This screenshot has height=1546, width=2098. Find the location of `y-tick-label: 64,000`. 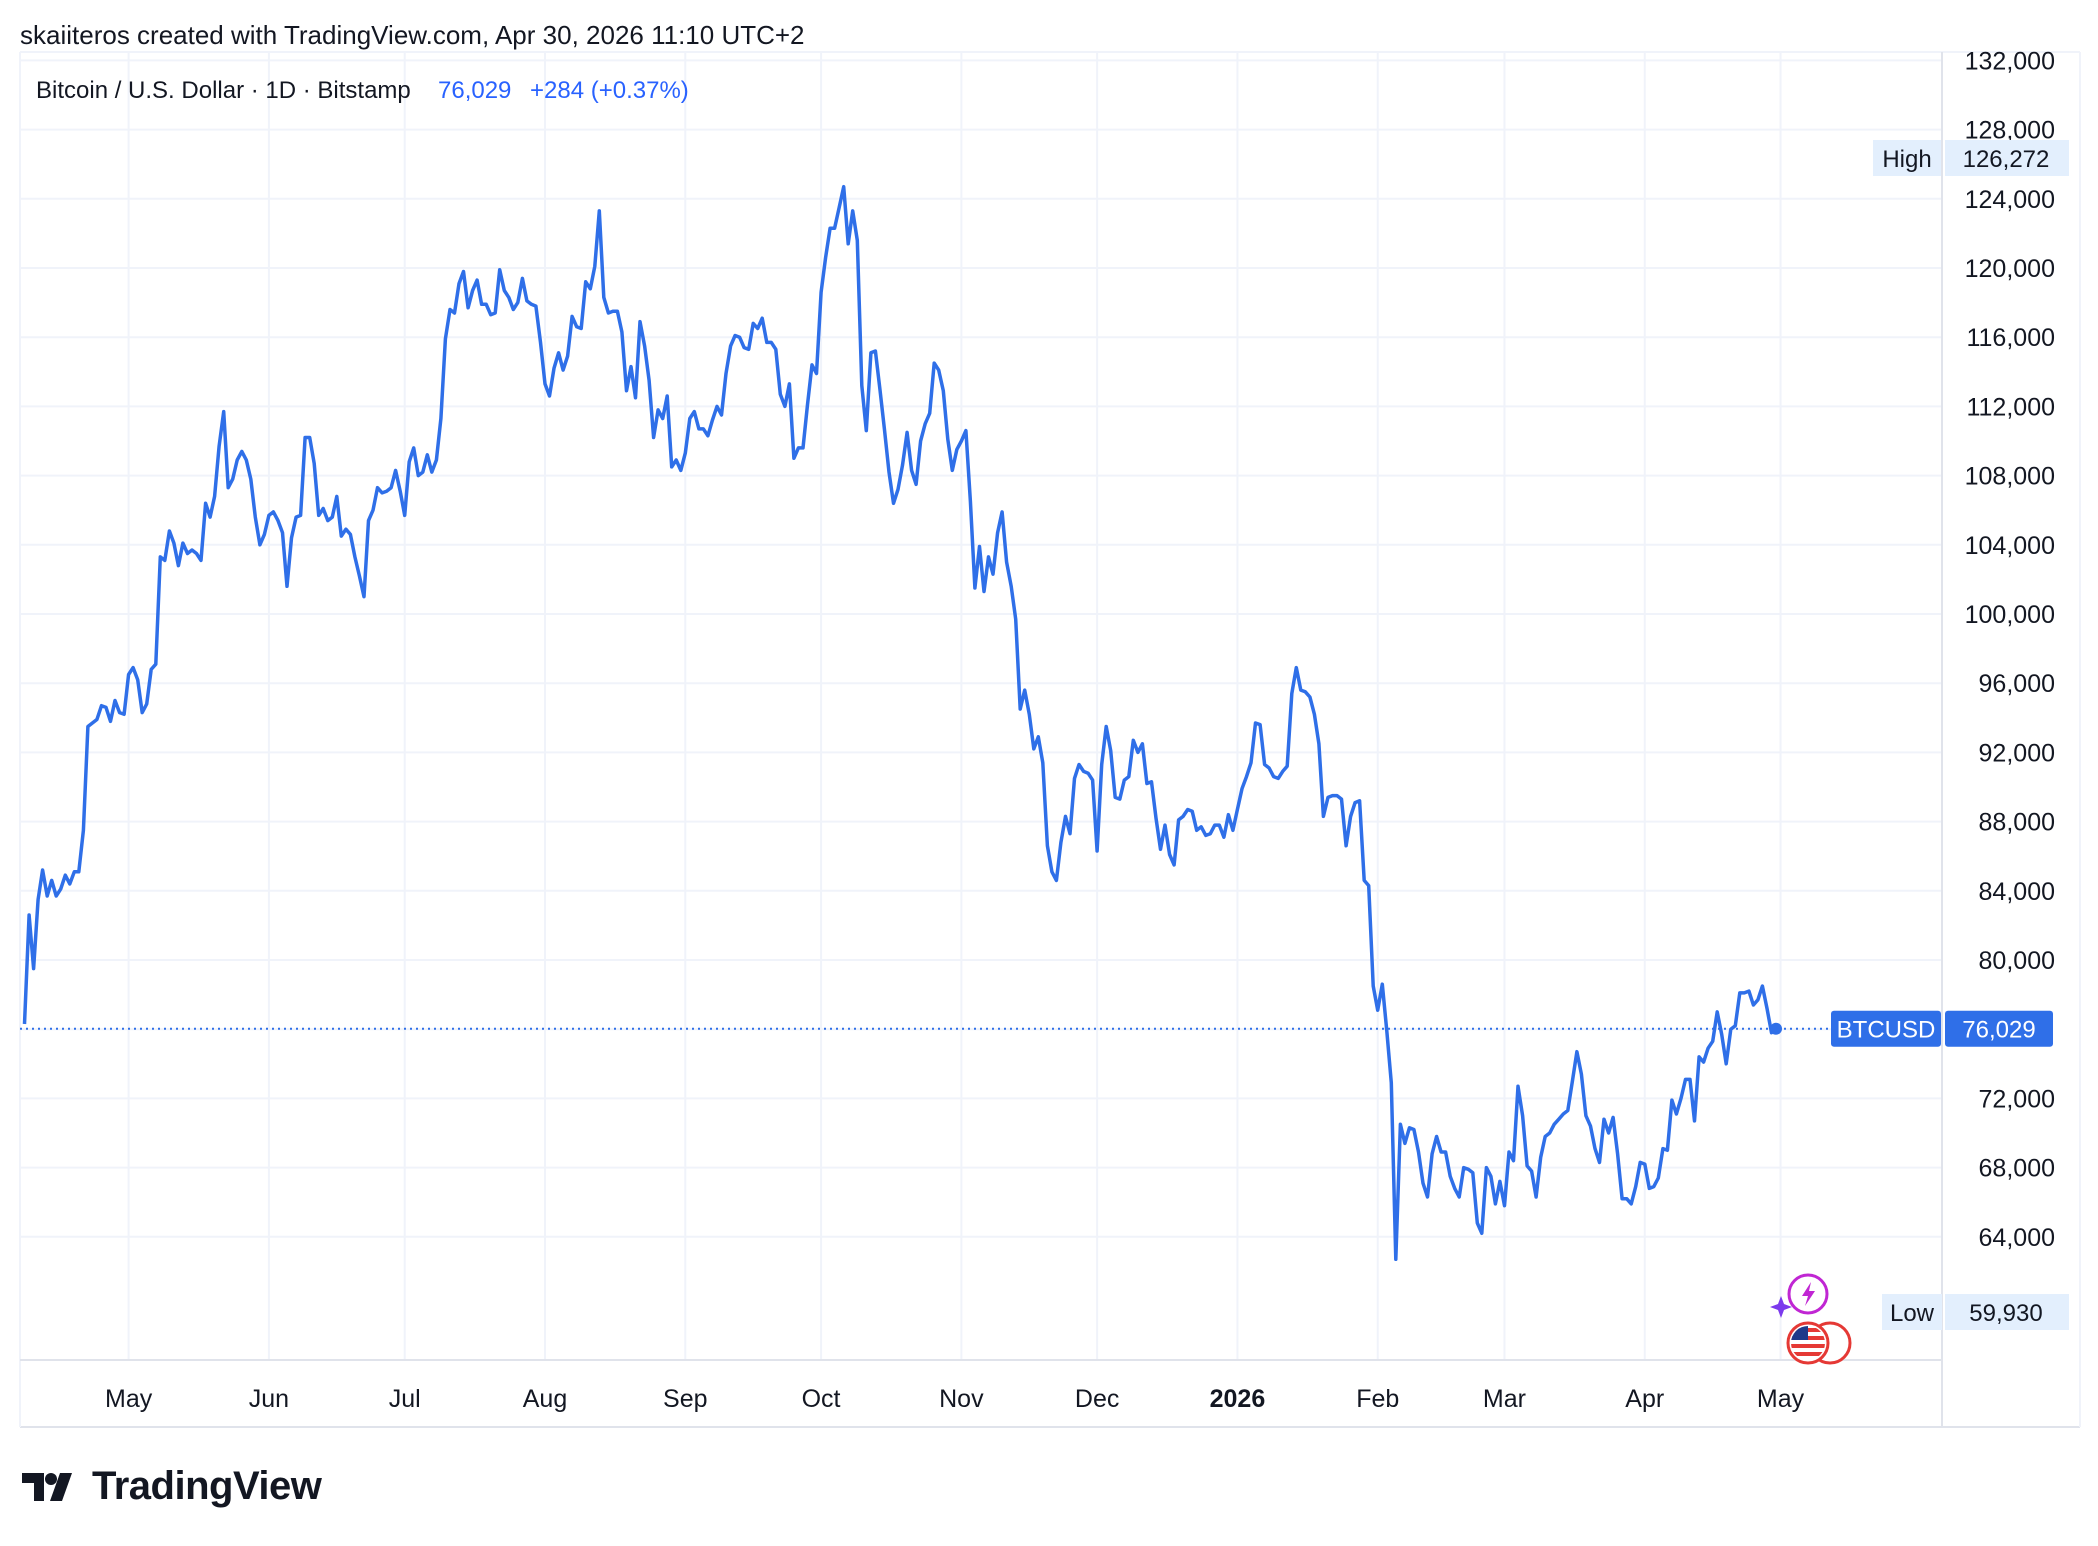

y-tick-label: 64,000 is located at coordinates (2017, 1238).